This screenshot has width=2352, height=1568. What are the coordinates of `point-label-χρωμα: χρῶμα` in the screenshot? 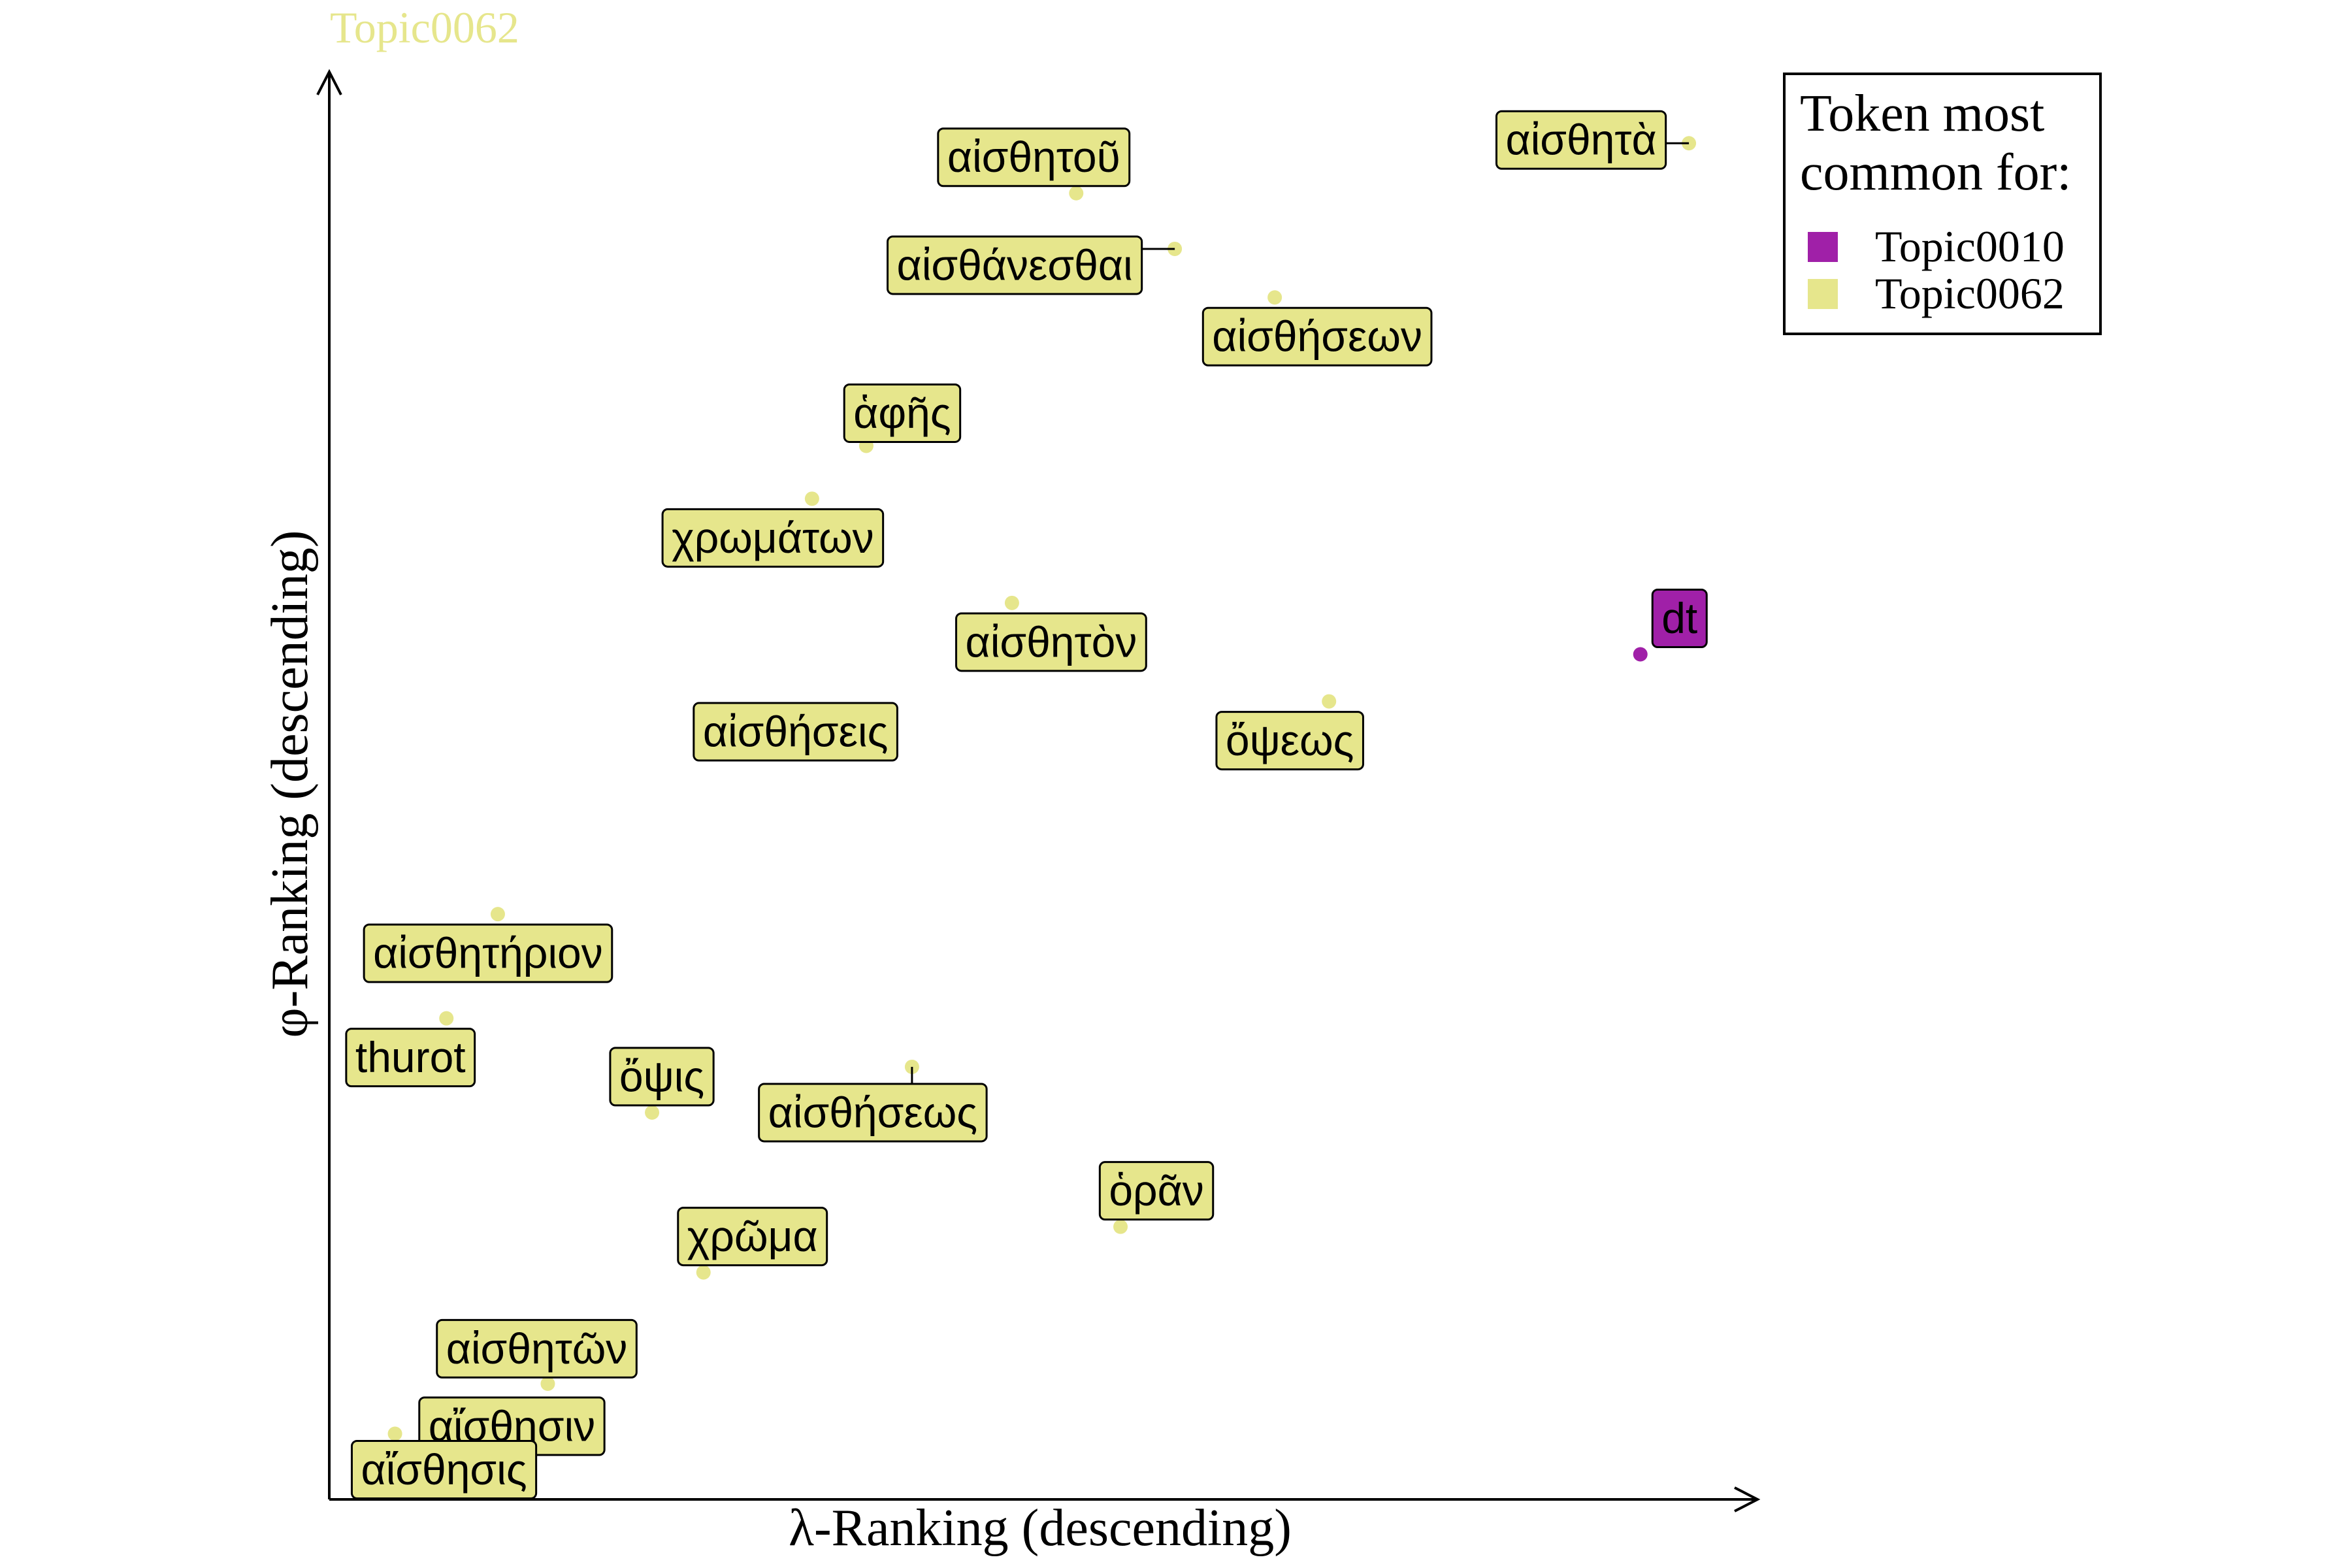 It's located at (752, 1236).